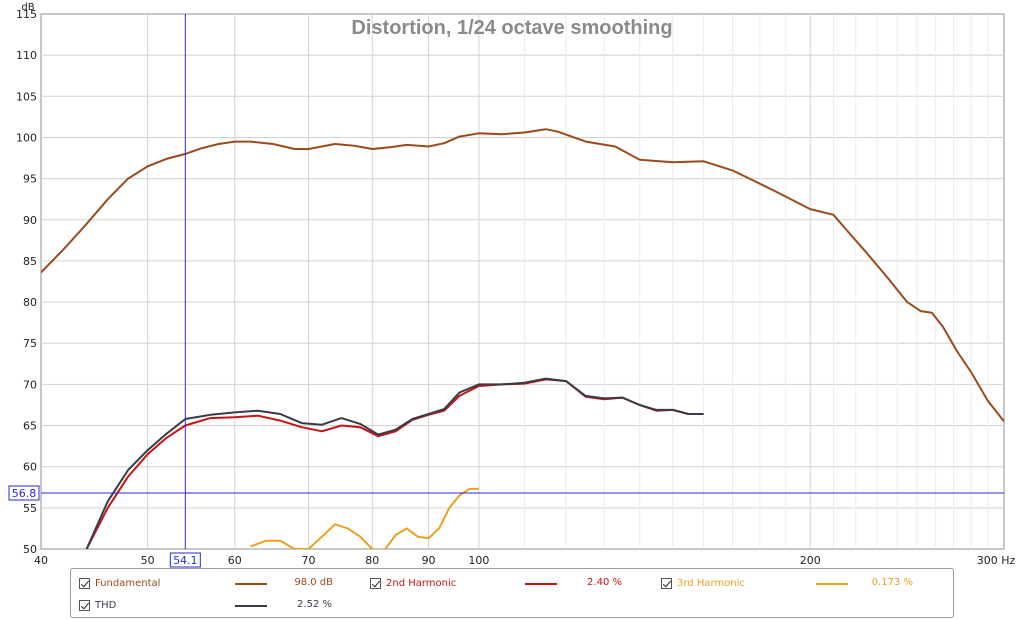  Describe the element at coordinates (996, 560) in the screenshot. I see `x-tick-label: 300 Hz` at that location.